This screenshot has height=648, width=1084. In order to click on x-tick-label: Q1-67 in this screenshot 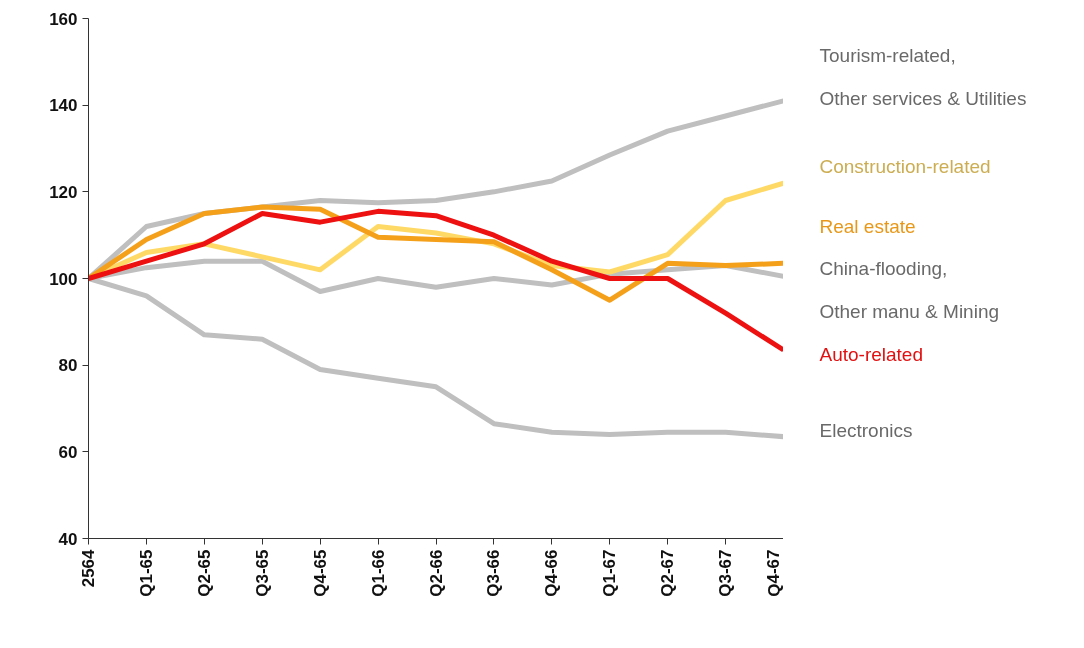, I will do `click(610, 573)`.